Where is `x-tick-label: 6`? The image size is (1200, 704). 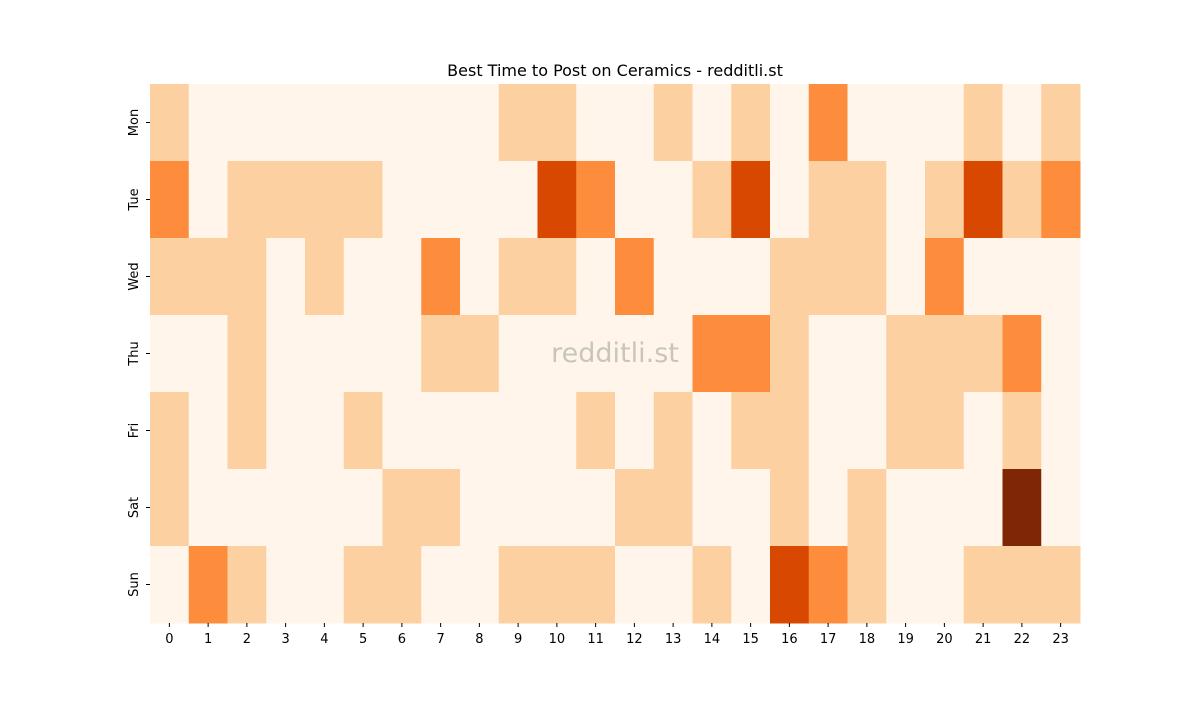
x-tick-label: 6 is located at coordinates (402, 639).